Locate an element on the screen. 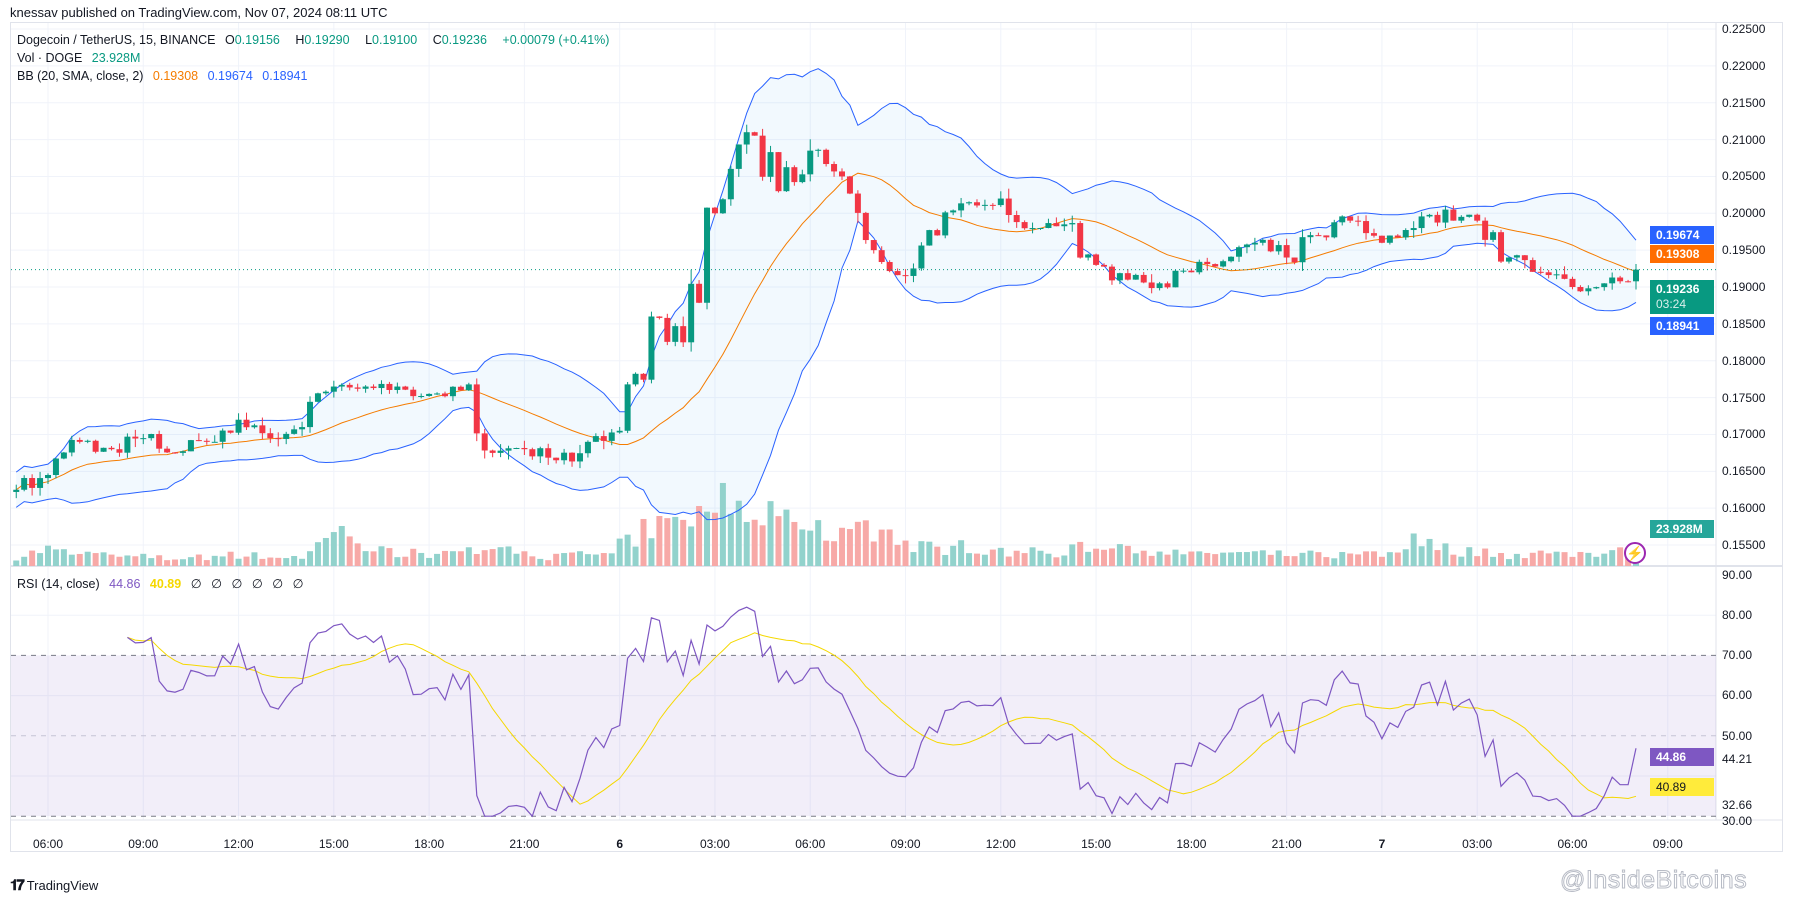 The height and width of the screenshot is (901, 1794). time-axis-label: 21:00 is located at coordinates (524, 844).